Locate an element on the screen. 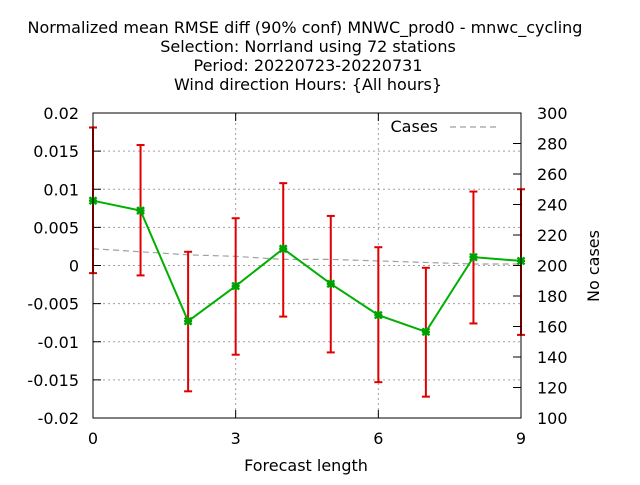  title-line-3: Period: 20220723-20220731 is located at coordinates (307, 65).